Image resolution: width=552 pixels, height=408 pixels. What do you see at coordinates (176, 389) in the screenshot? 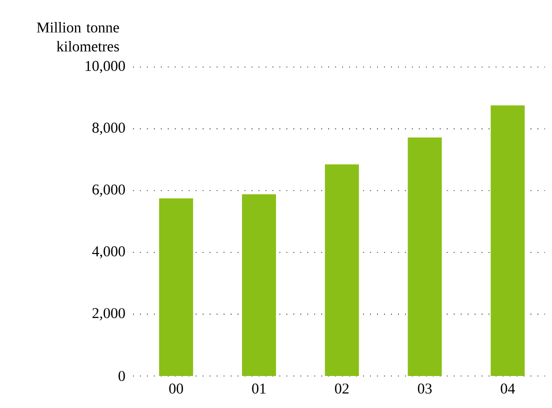
I see `x-tick-label: 00` at bounding box center [176, 389].